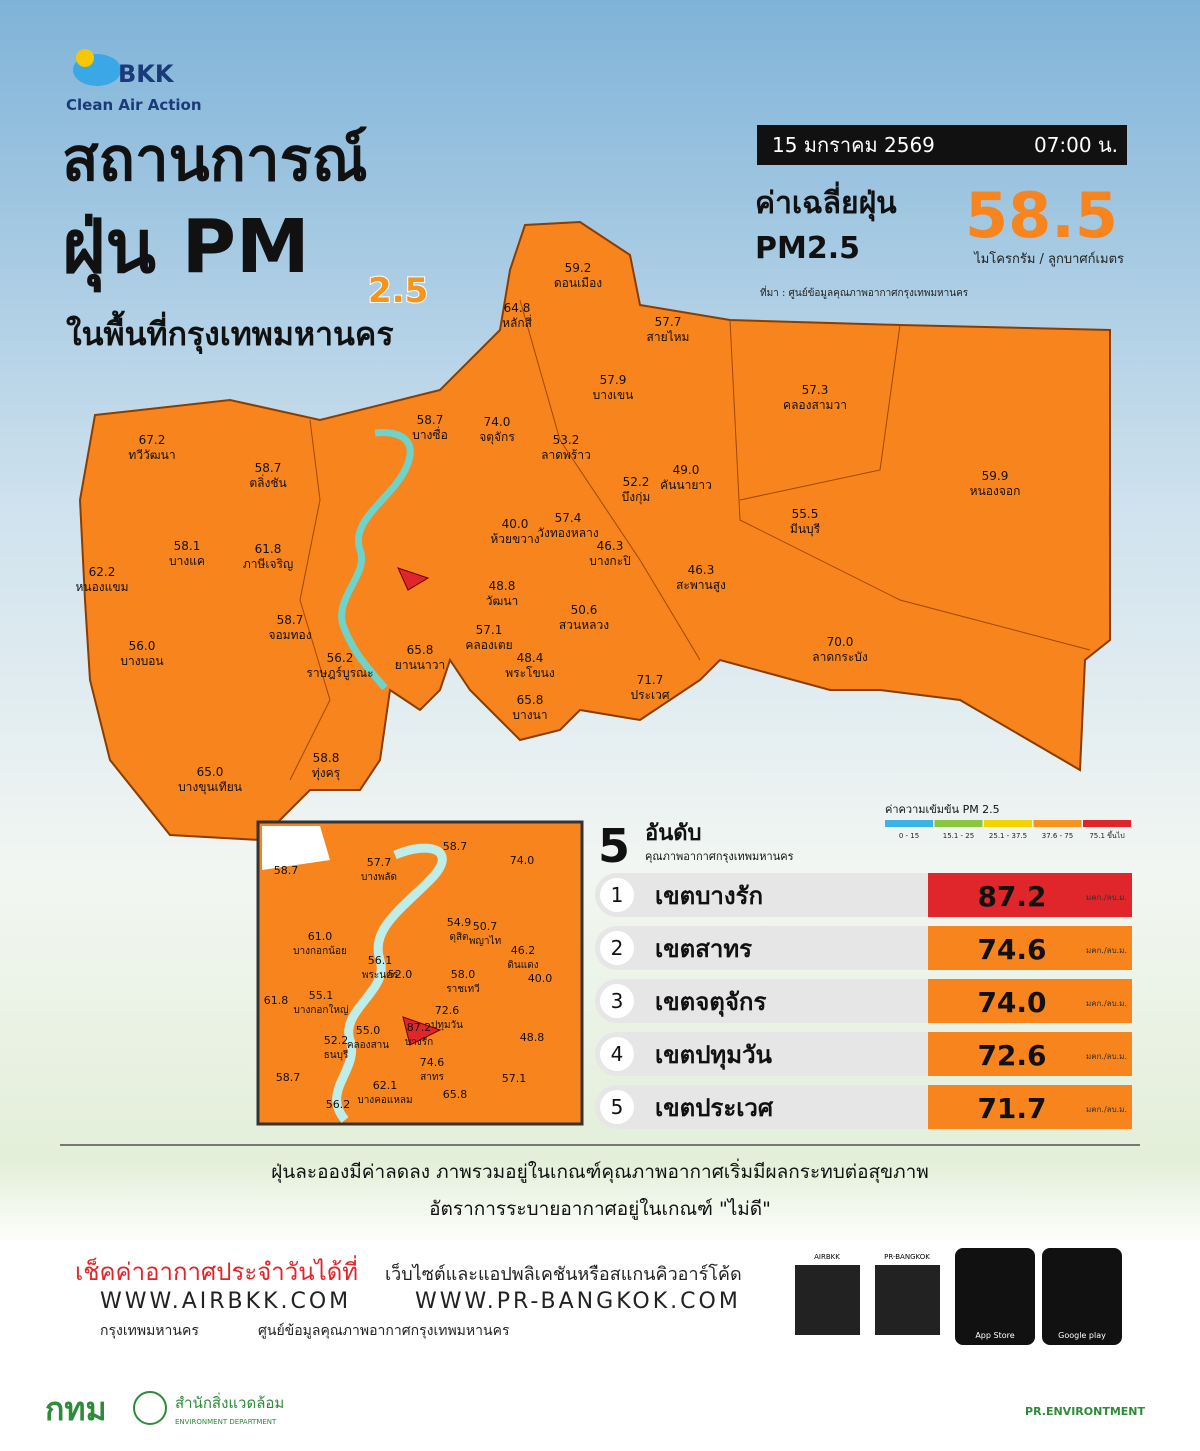  Describe the element at coordinates (320, 951) in the screenshot. I see `inset-name: บางกอกน้อย` at that location.